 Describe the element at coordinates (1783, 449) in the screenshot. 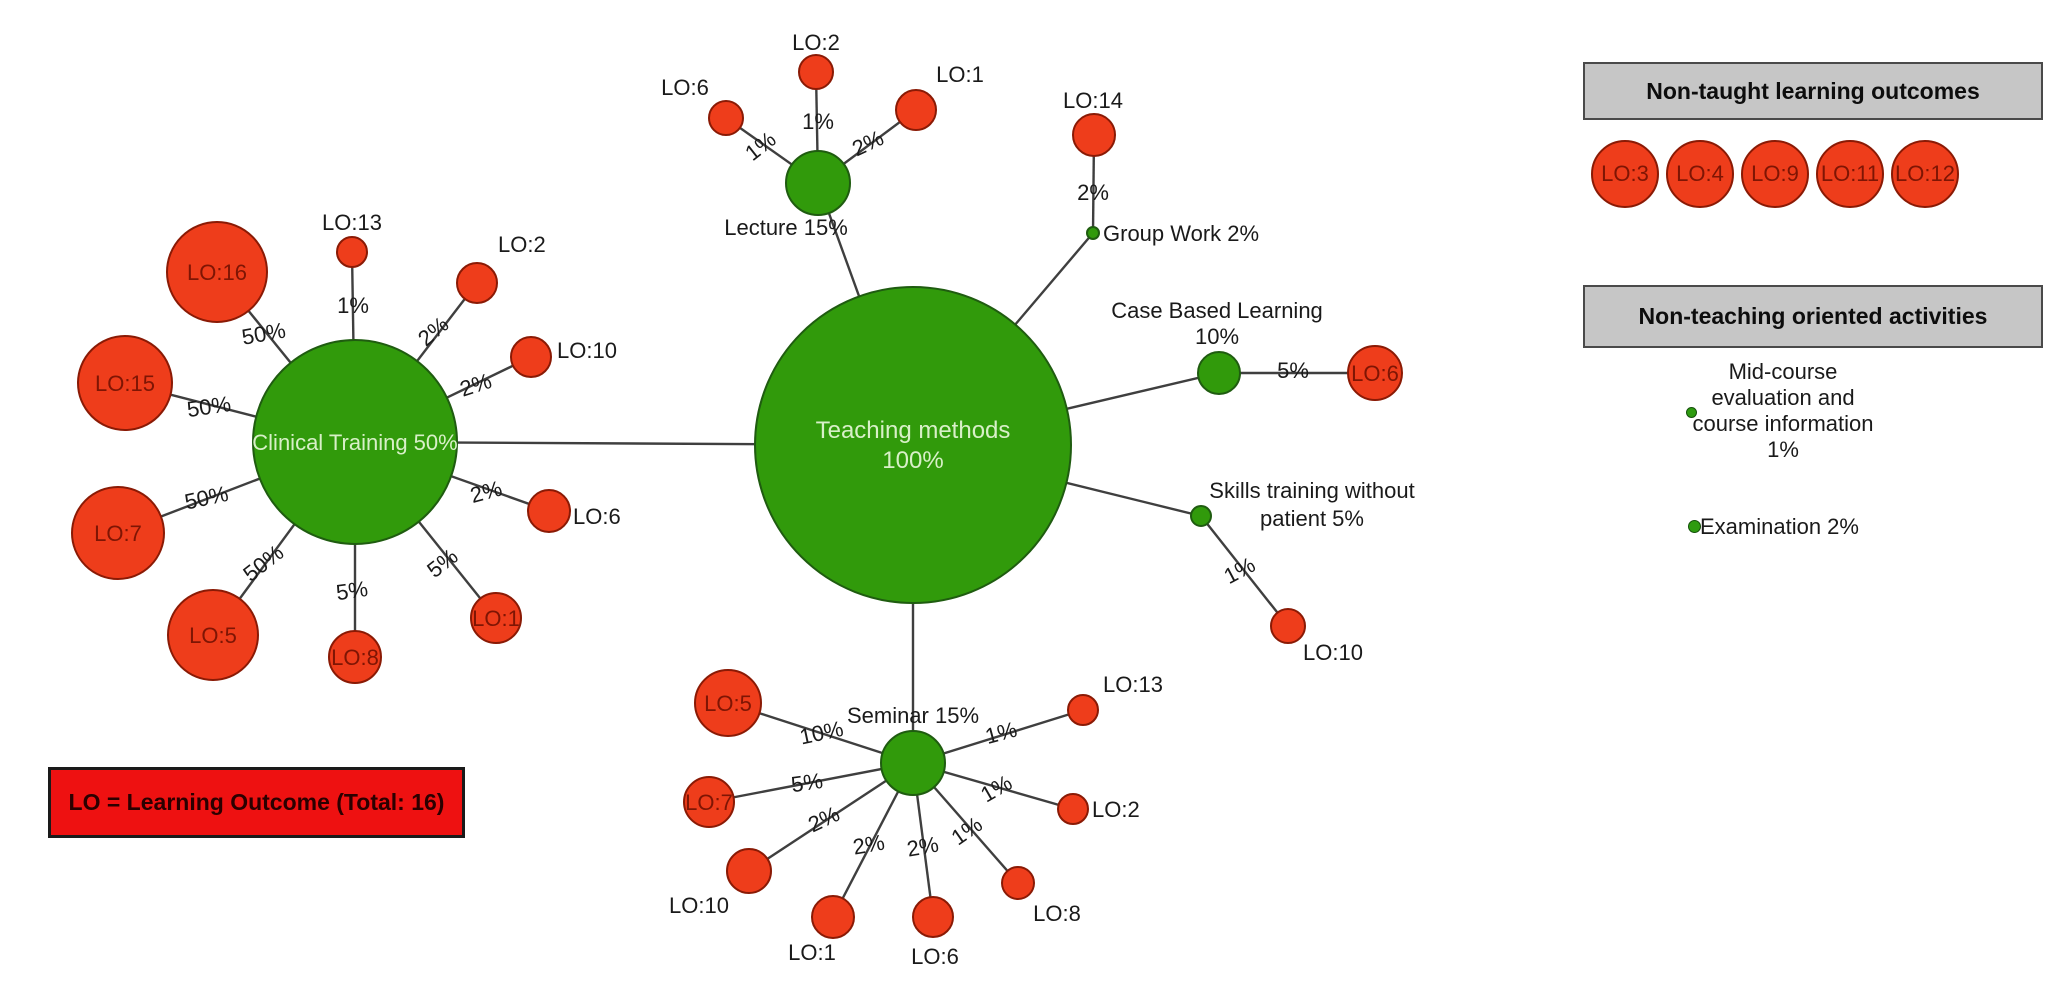

I see `mid-course-line: 1%` at that location.